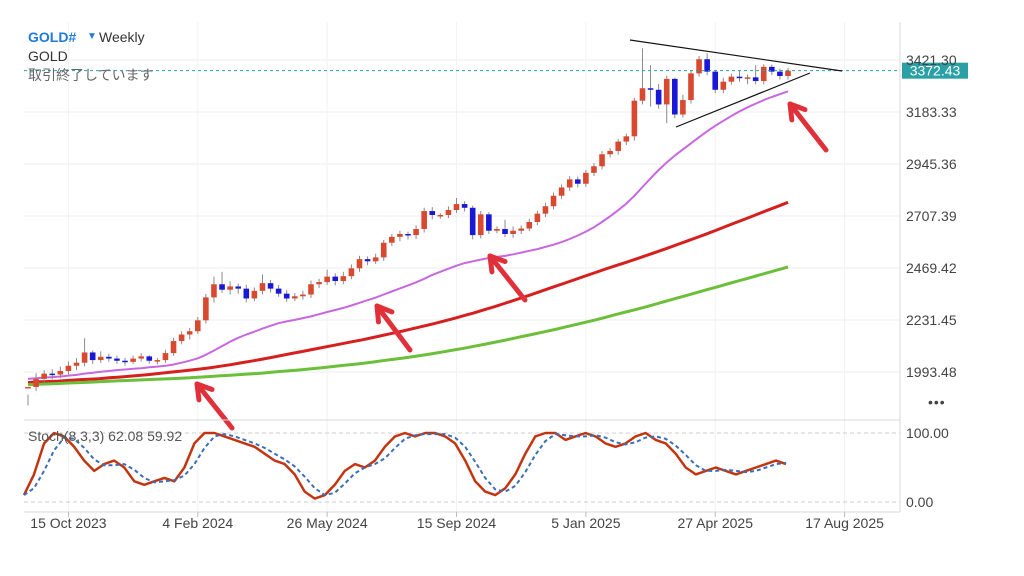  Describe the element at coordinates (585, 523) in the screenshot. I see `x-tick-label: 5 Jan 2025` at that location.